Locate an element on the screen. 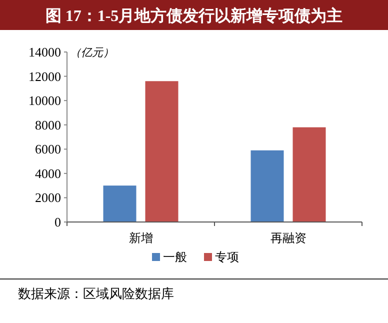  y-tick-label: 0 is located at coordinates (57, 222).